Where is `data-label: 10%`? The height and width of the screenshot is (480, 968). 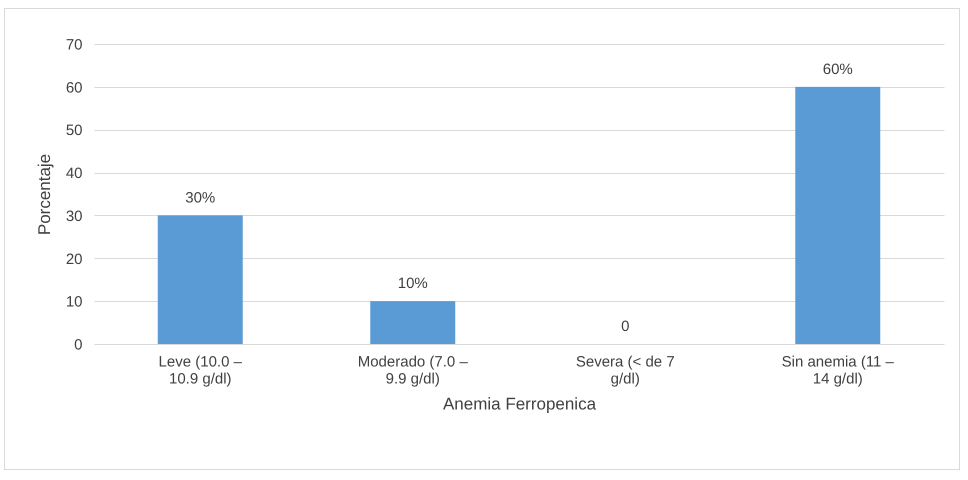 data-label: 10% is located at coordinates (413, 283).